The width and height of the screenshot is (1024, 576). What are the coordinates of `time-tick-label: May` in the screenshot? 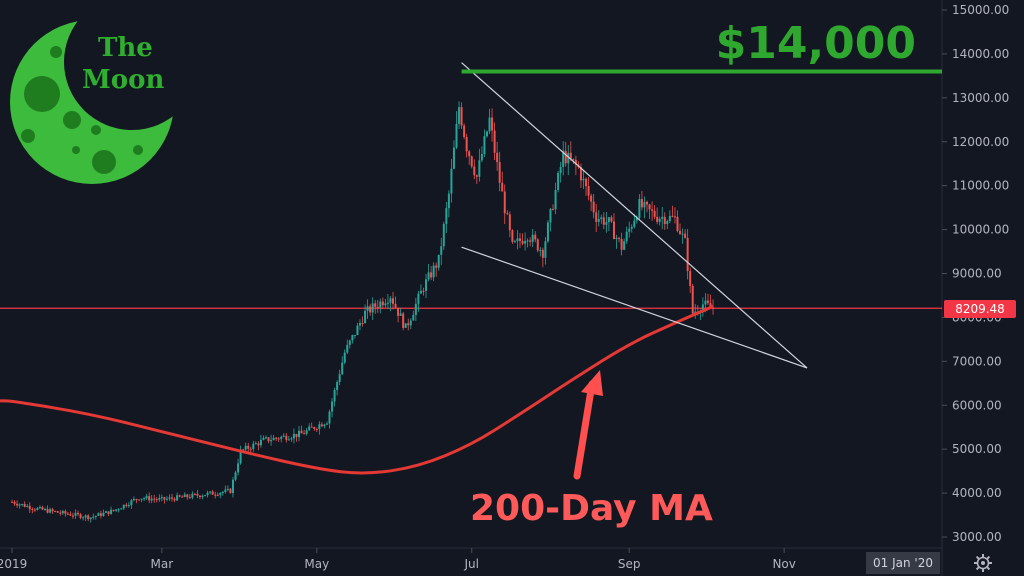 It's located at (316, 564).